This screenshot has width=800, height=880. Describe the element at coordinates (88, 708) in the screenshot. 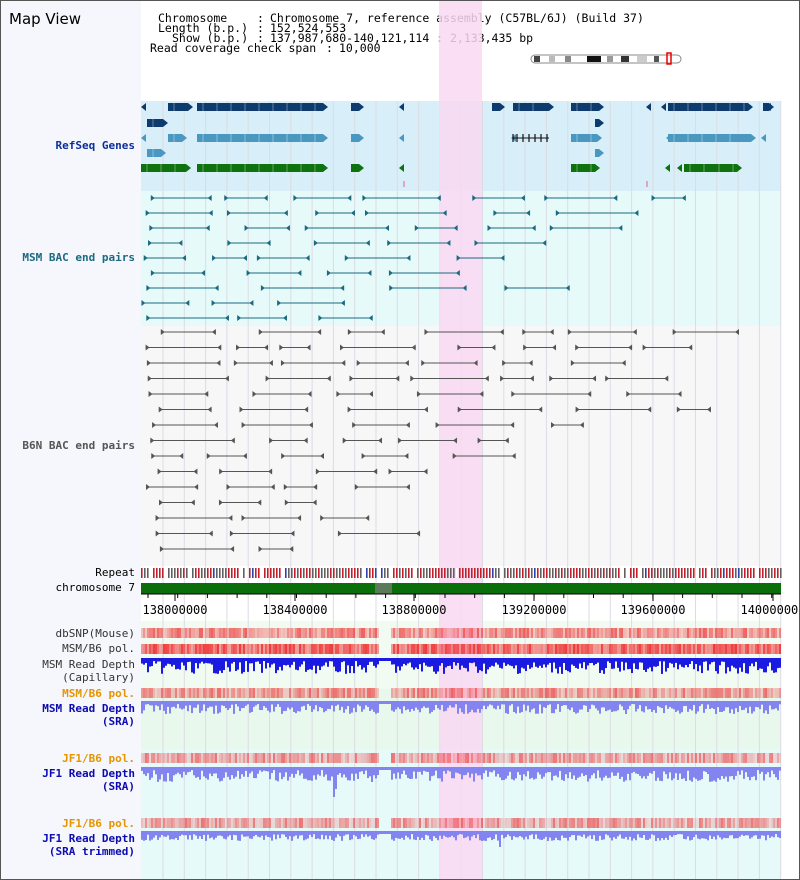

I see `label-msm-depth-sra-1: MSM Read Depth` at that location.